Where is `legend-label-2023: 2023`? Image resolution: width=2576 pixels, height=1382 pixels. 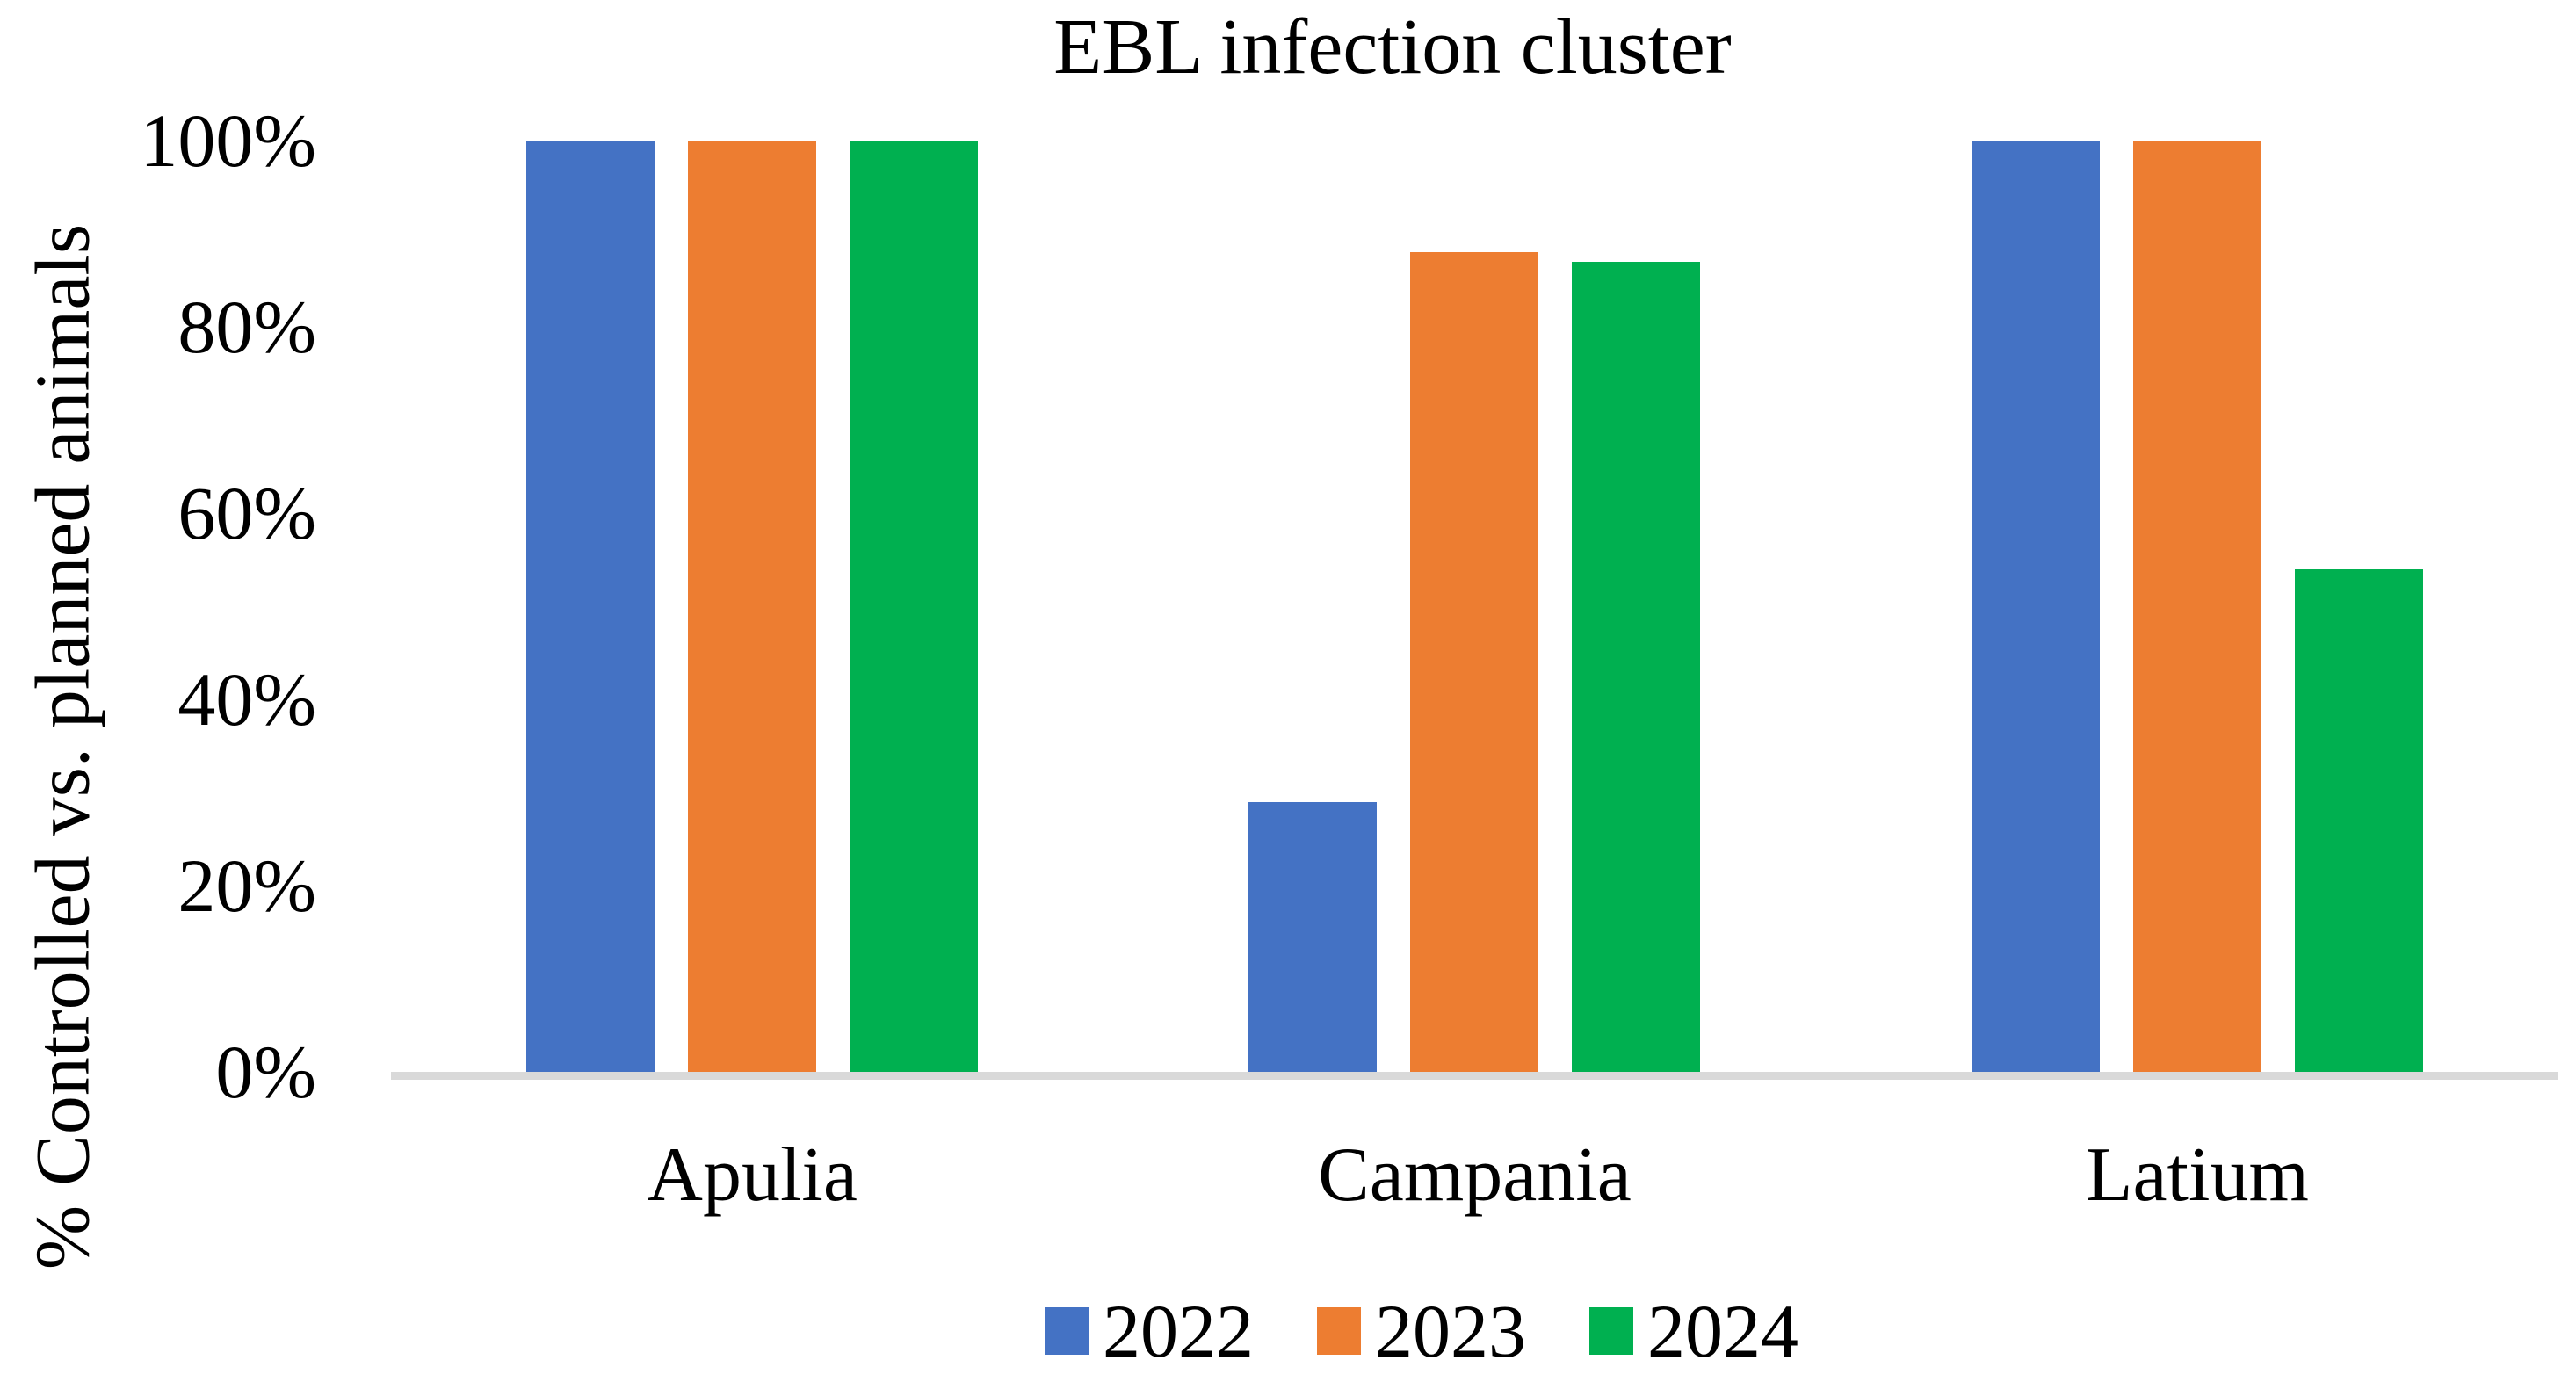
legend-label-2023: 2023 is located at coordinates (1450, 1331).